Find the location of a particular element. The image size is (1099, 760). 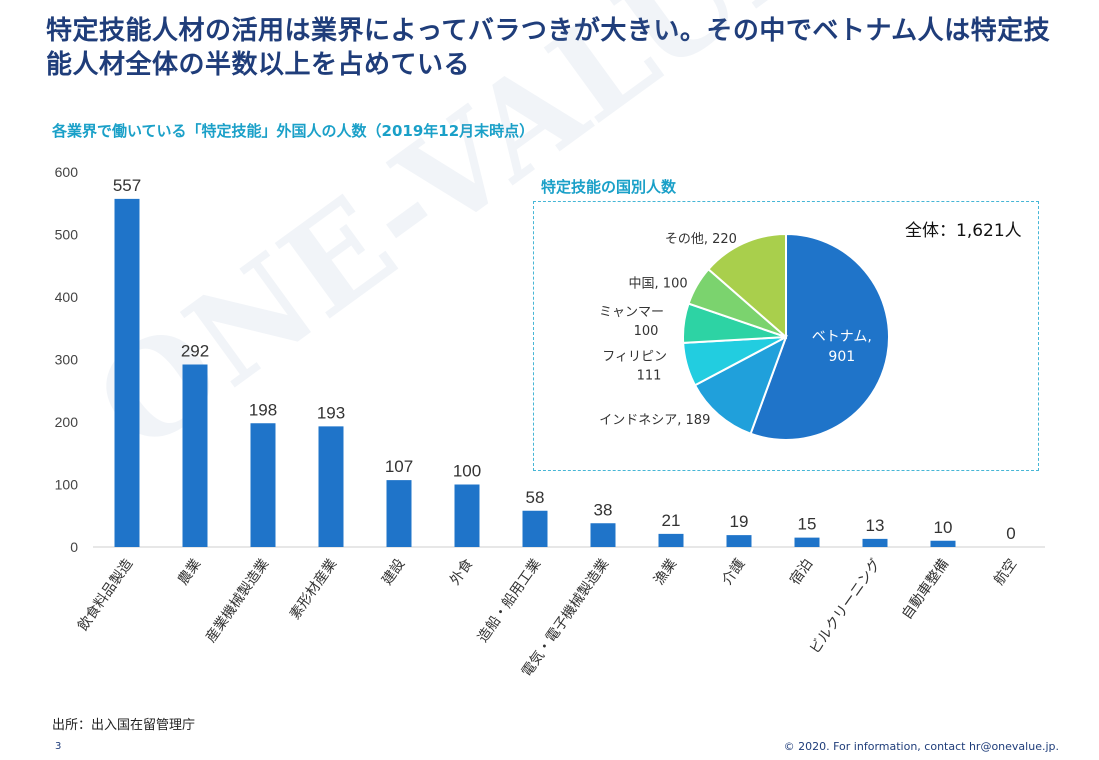

pie-total-annotation: 全体：1,621人 is located at coordinates (963, 231).